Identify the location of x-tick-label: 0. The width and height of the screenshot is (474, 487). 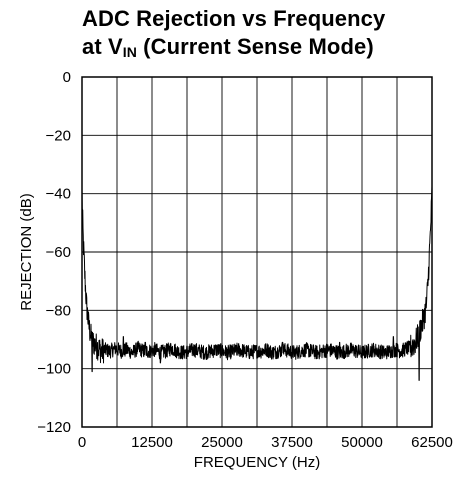
(82, 442).